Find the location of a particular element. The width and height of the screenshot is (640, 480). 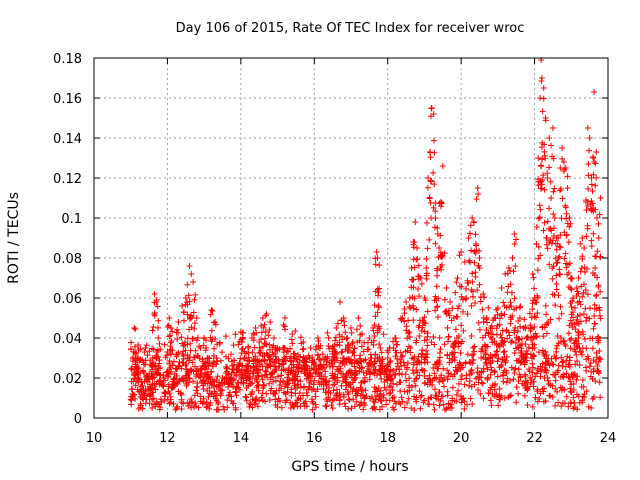

x-tick-label: 14 is located at coordinates (241, 438).